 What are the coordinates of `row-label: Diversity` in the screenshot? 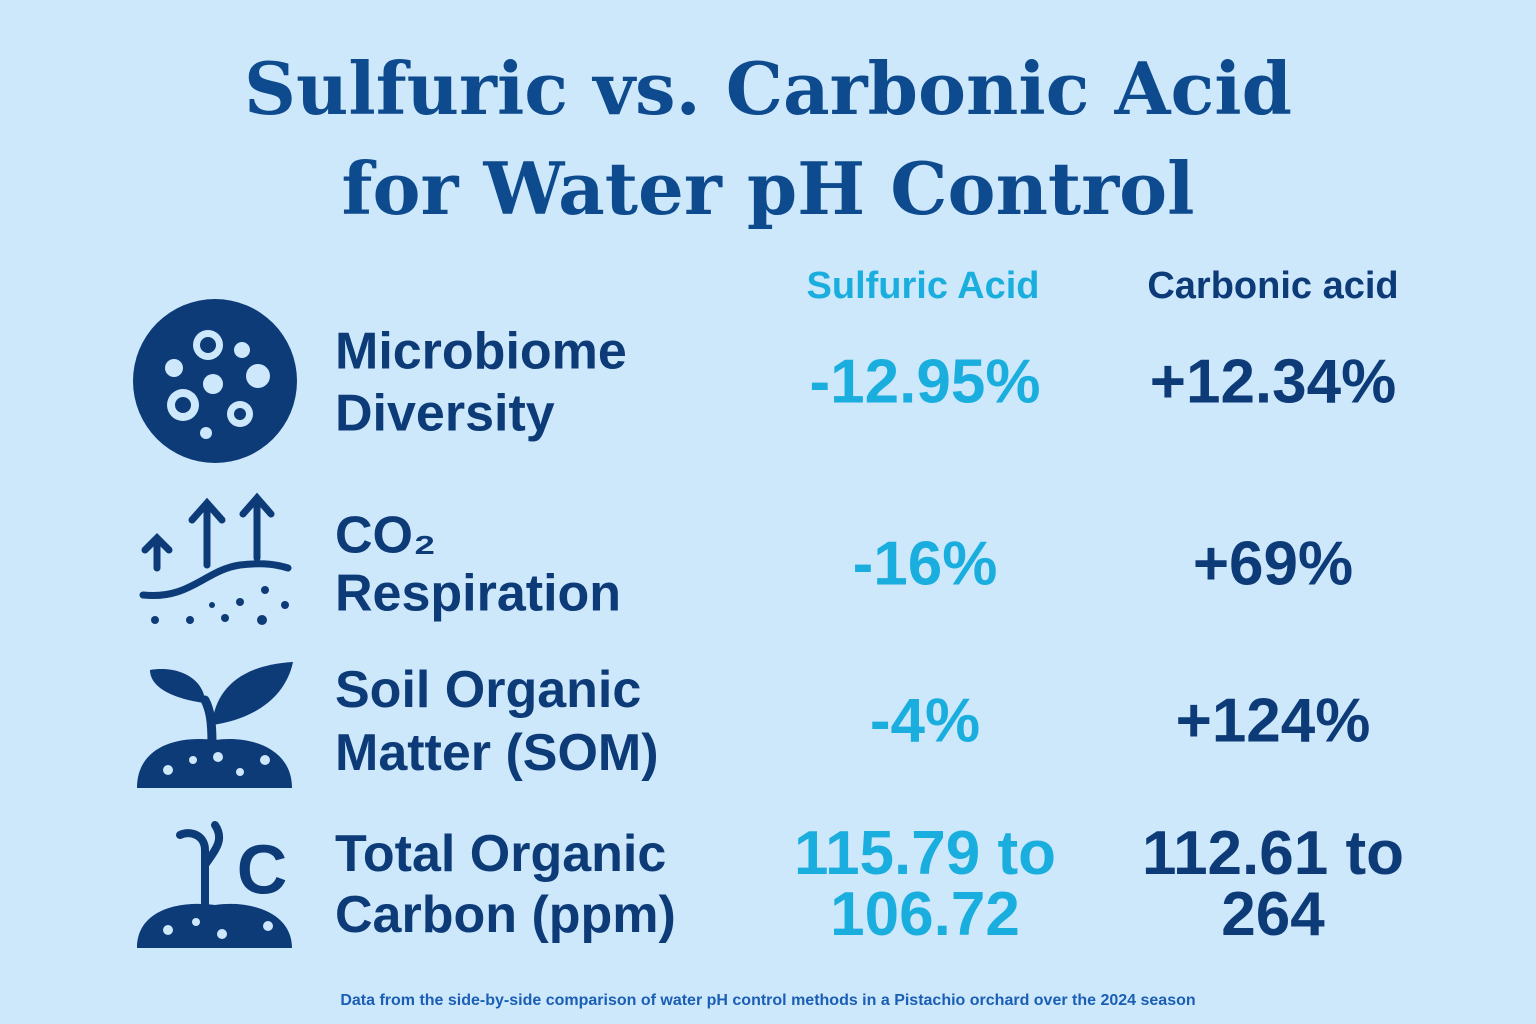 It's located at (445, 414).